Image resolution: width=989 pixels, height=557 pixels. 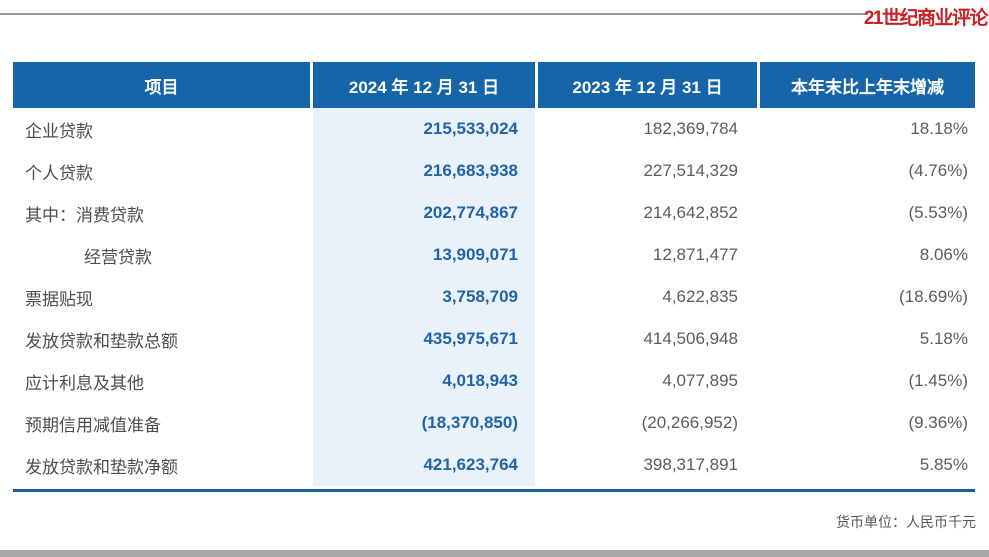 What do you see at coordinates (118, 257) in the screenshot?
I see `row-label: 经营贷款` at bounding box center [118, 257].